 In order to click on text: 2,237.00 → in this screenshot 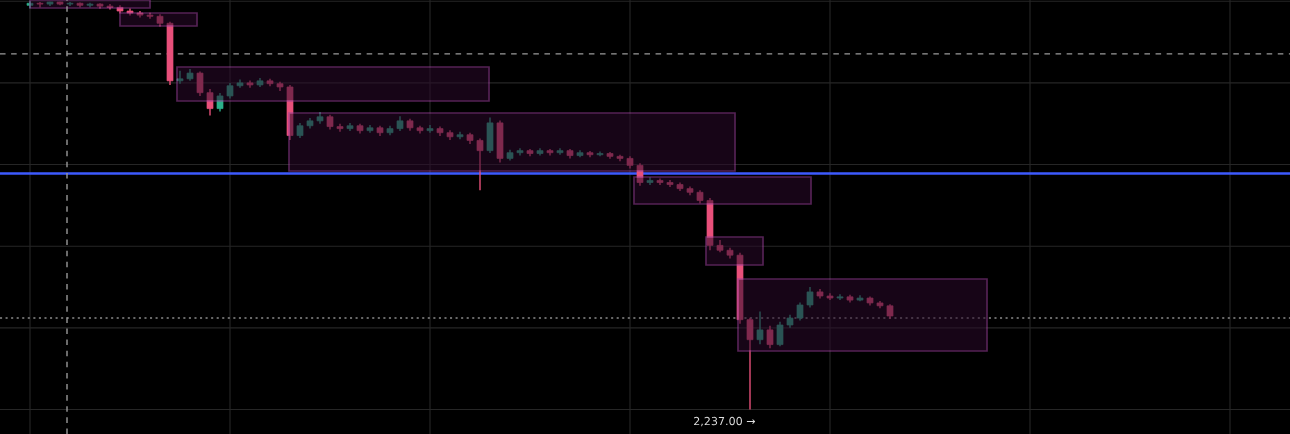, I will do `click(725, 421)`.